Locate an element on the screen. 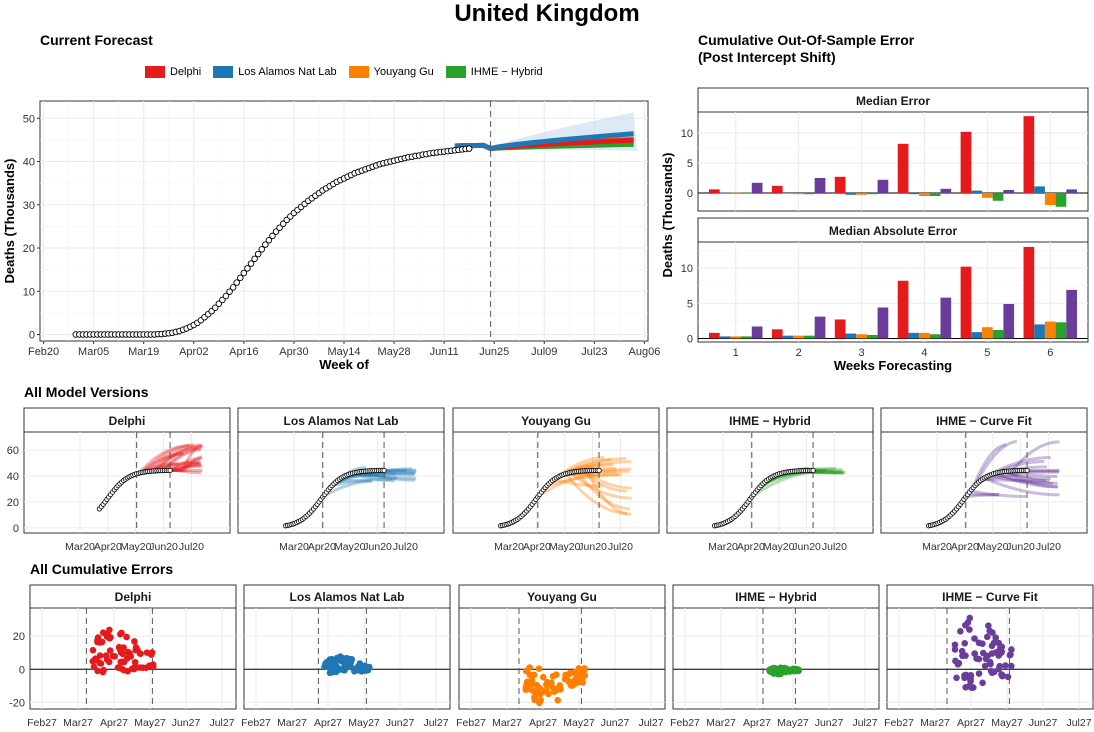 This screenshot has width=1094, height=732. legend-item-lanl: Los Alamos Nat Lab is located at coordinates (275, 72).